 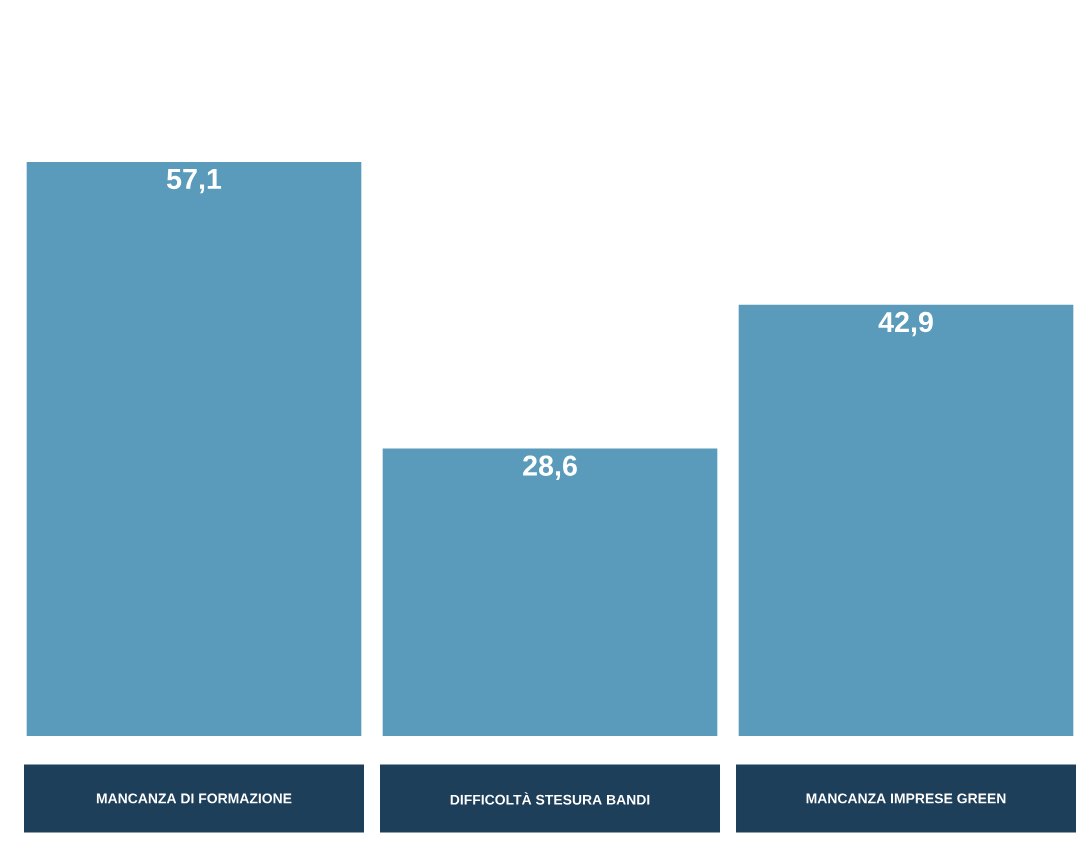 I want to click on data-label: 57,1, so click(x=194, y=181).